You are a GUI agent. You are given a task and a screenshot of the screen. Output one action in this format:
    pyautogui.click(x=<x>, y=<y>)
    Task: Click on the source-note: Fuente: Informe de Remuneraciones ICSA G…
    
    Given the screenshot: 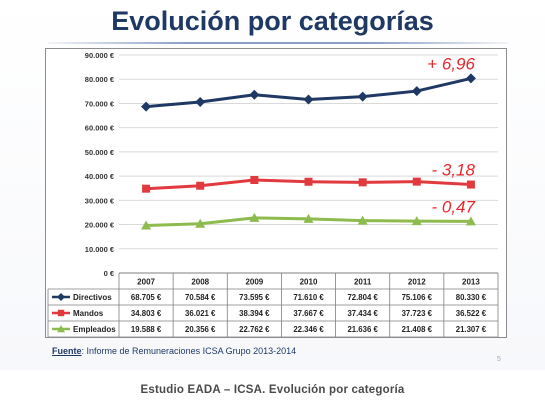 What is the action you would take?
    pyautogui.click(x=174, y=351)
    